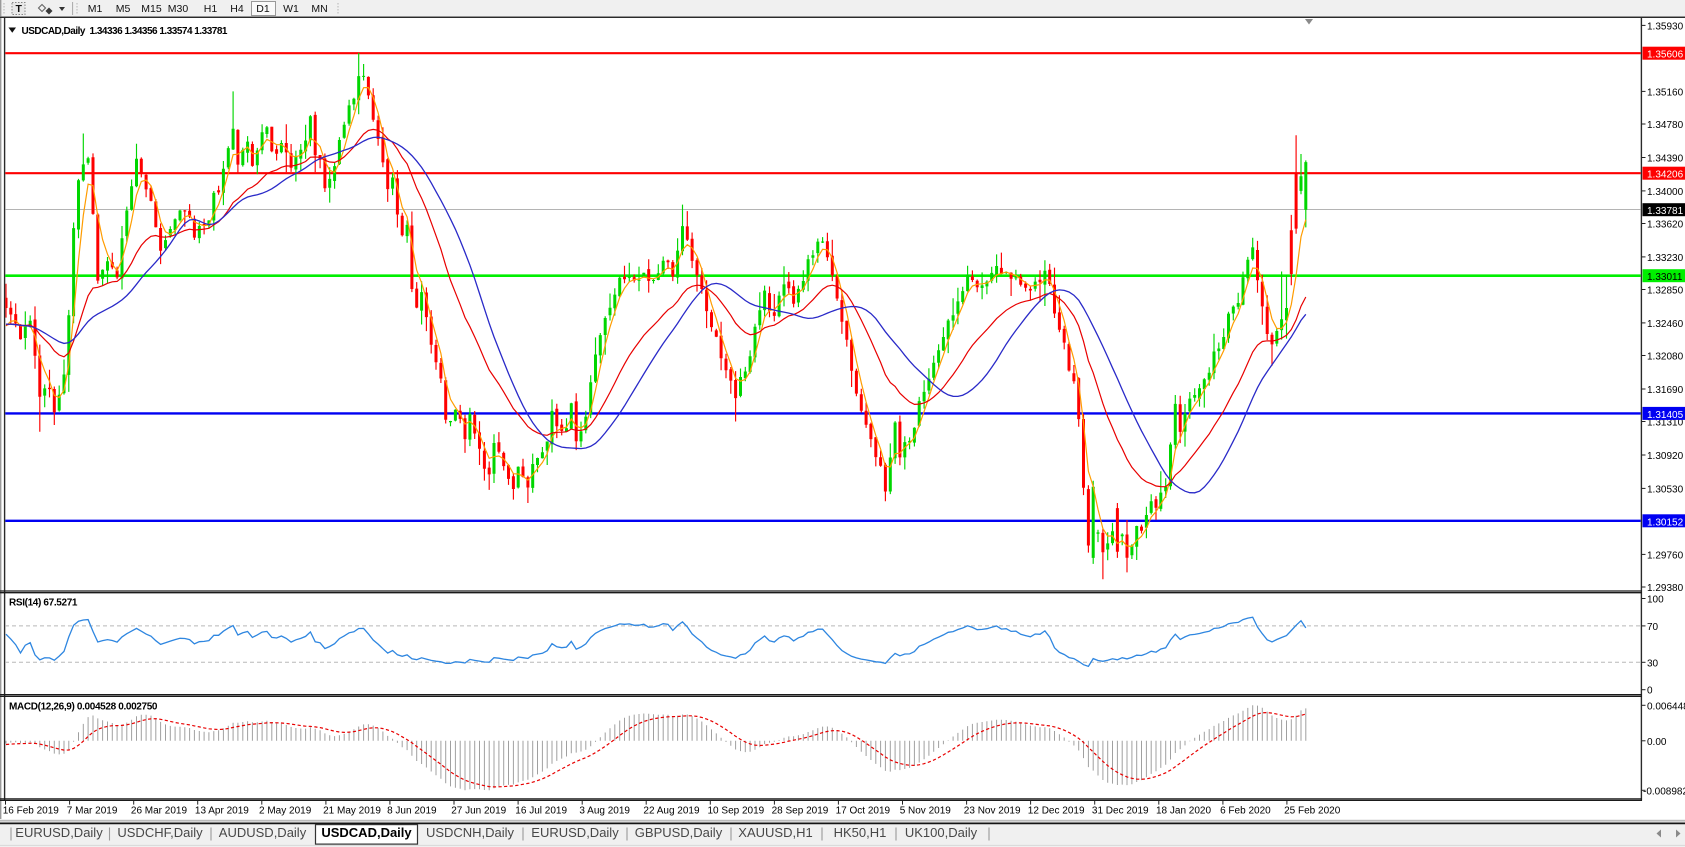  Describe the element at coordinates (1665, 55) in the screenshot. I see `svg-text: 1.35606` at that location.